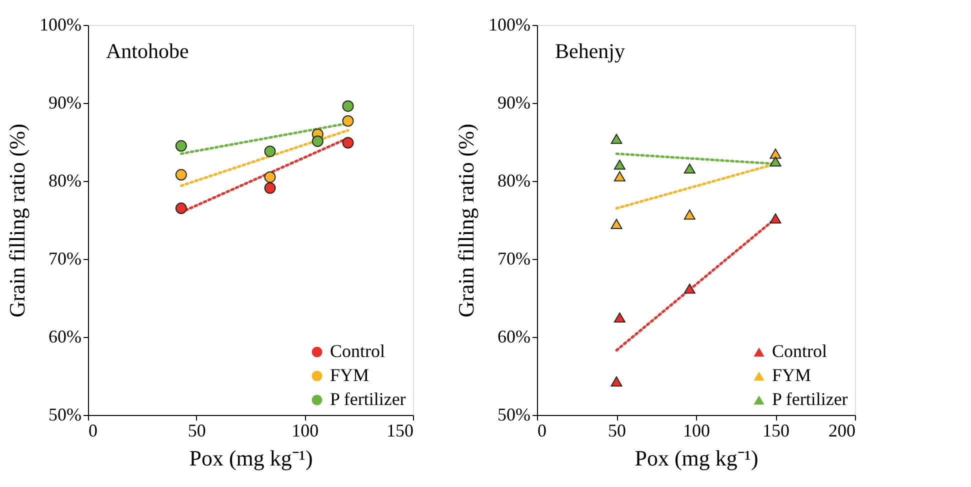  What do you see at coordinates (147, 51) in the screenshot?
I see `text: Antohobe` at bounding box center [147, 51].